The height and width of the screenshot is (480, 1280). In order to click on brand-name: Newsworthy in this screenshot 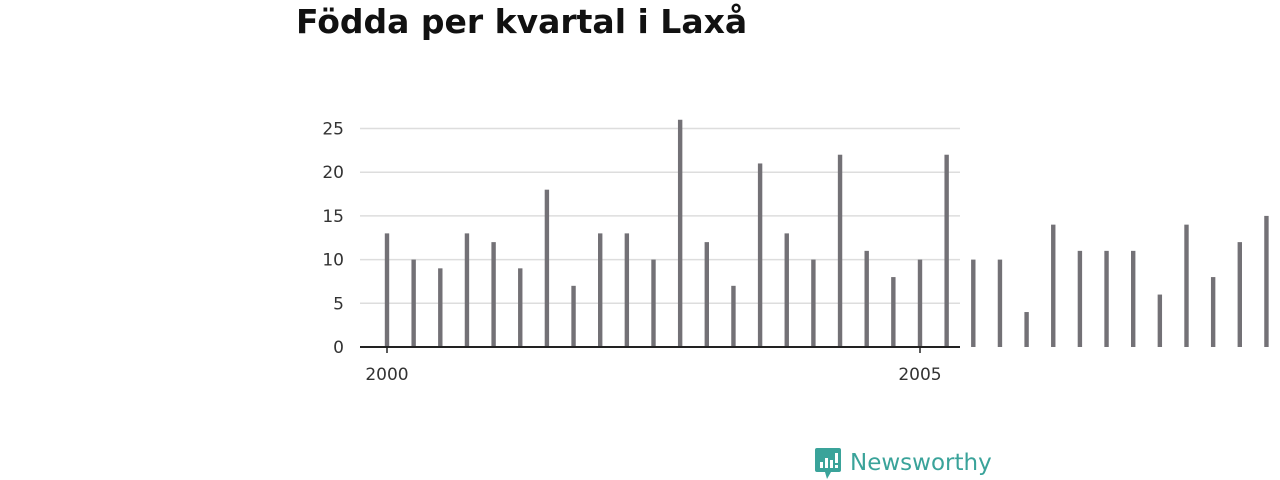, I will do `click(921, 463)`.